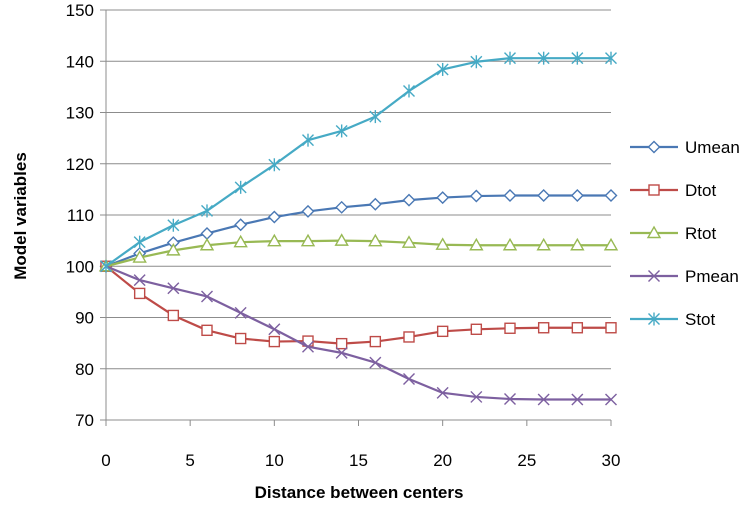  I want to click on series-line-dtot, so click(358, 305).